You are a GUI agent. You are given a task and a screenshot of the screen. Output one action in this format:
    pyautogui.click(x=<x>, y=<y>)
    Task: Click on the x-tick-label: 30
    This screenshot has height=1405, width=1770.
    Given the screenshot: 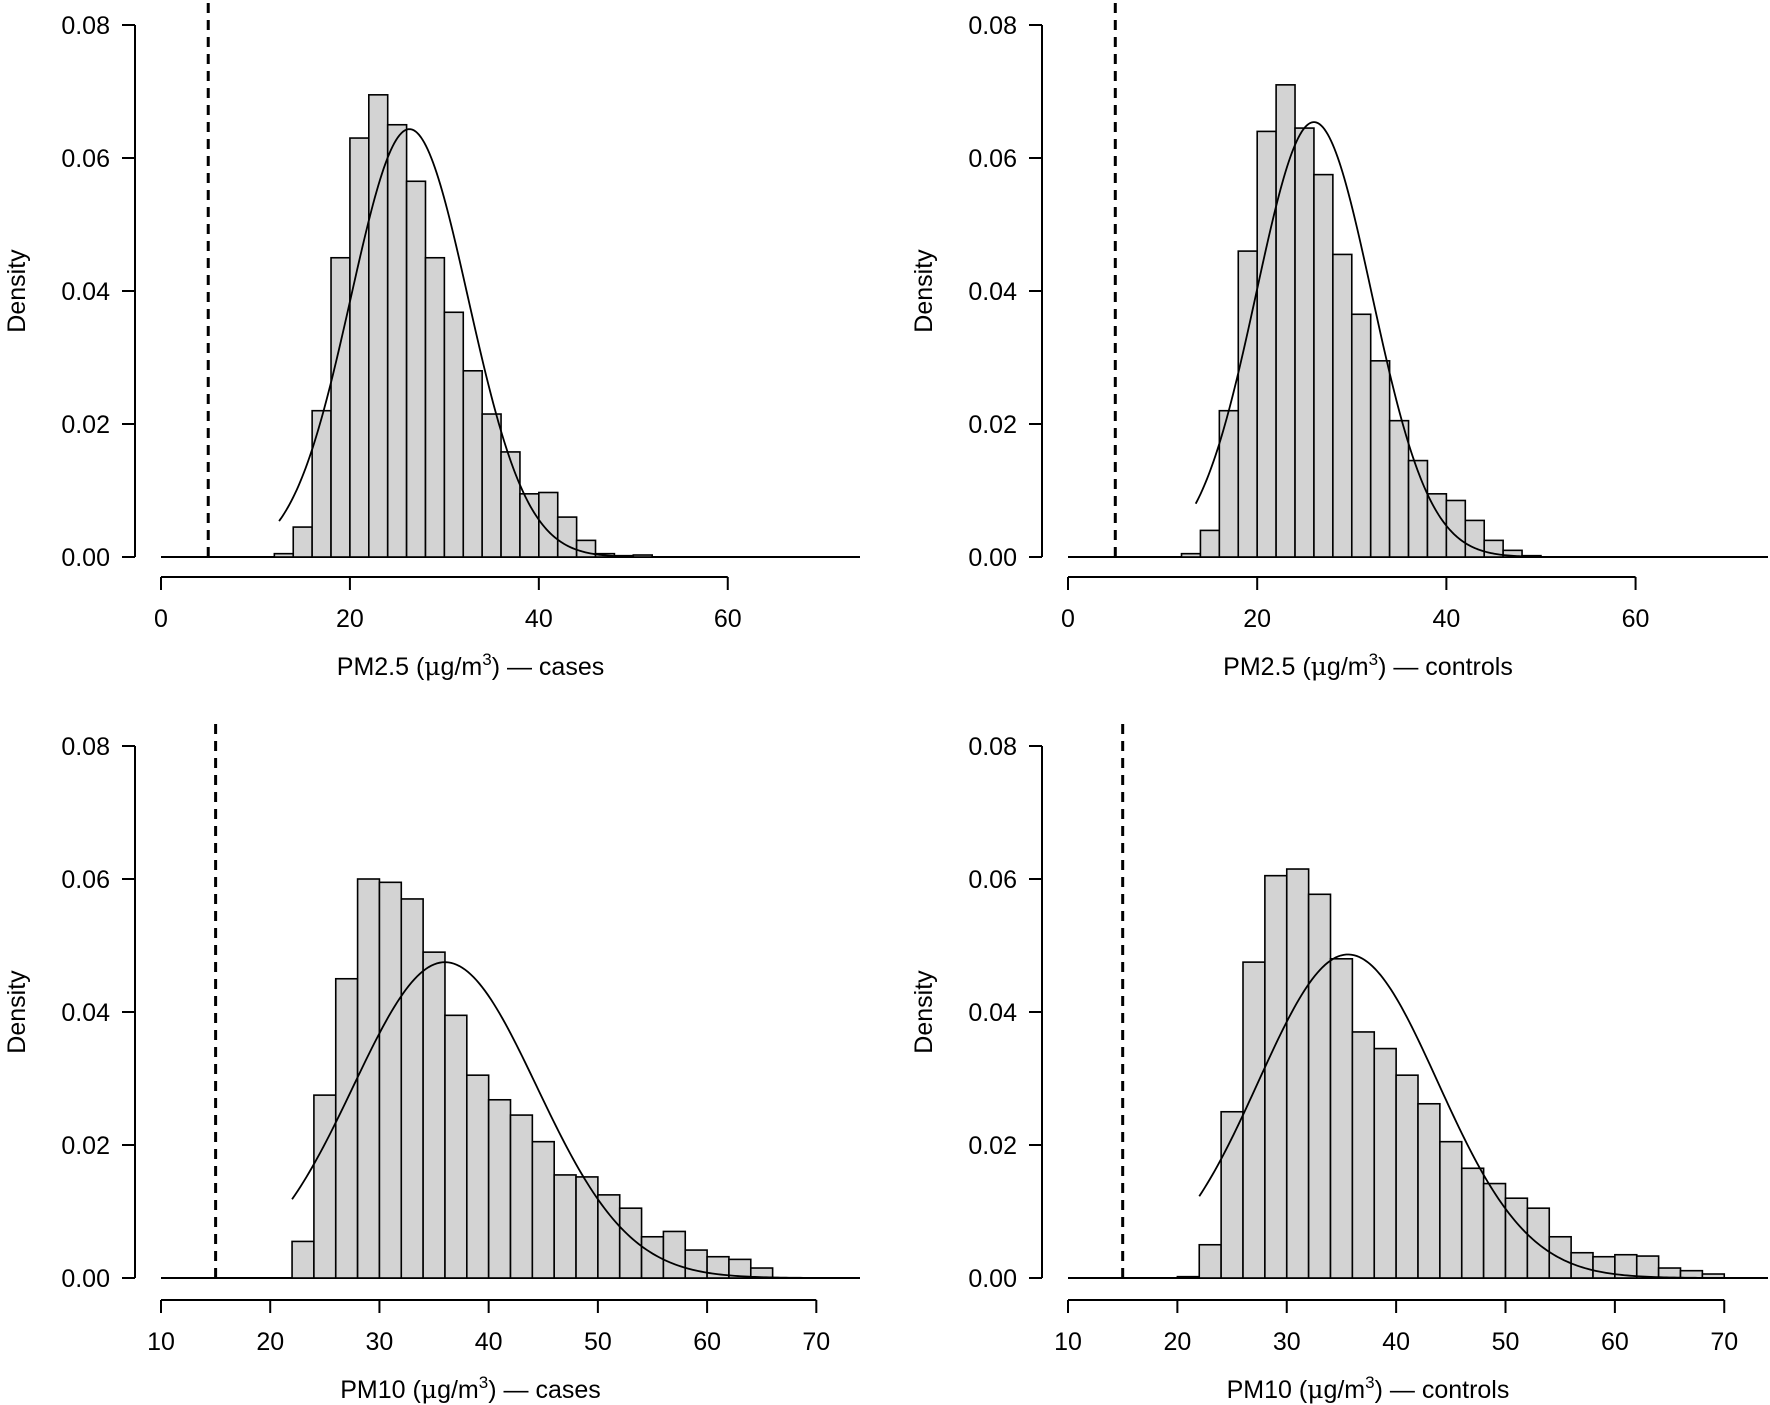 What is the action you would take?
    pyautogui.click(x=1287, y=1342)
    